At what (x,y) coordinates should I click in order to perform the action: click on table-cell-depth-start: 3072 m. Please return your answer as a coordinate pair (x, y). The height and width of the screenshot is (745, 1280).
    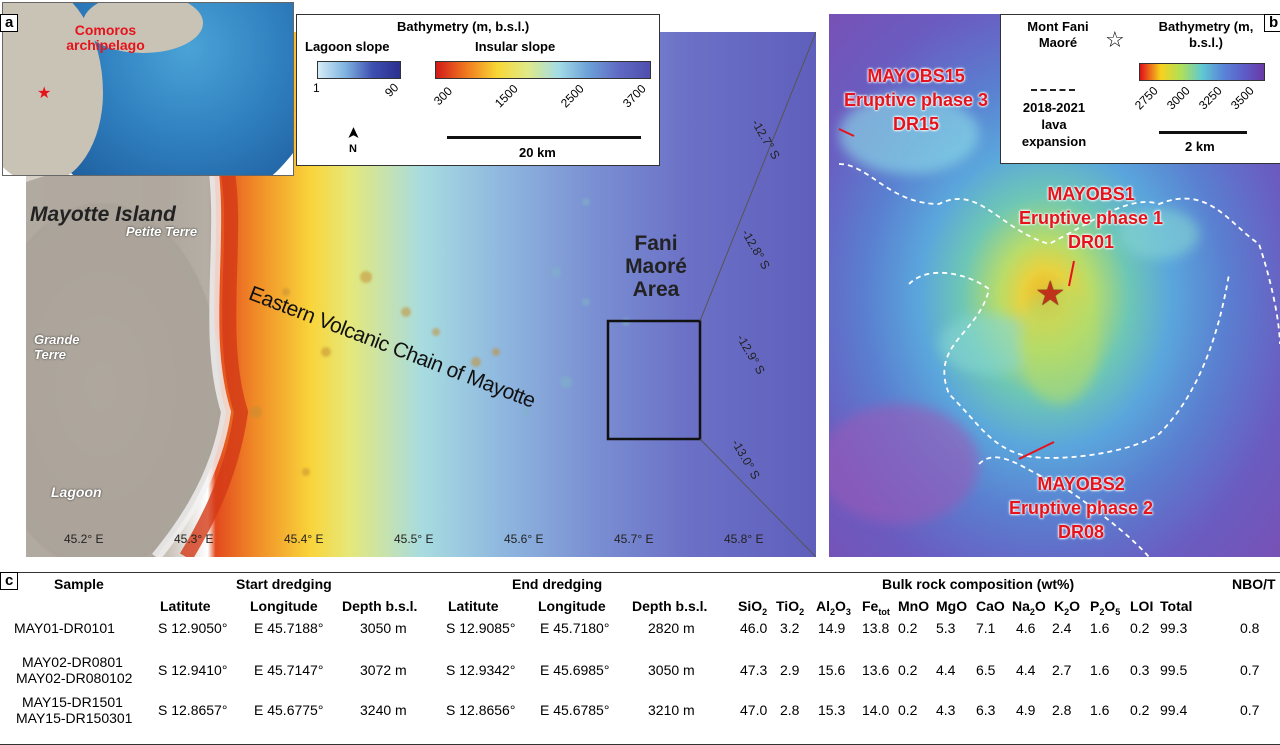
    Looking at the image, I should click on (383, 670).